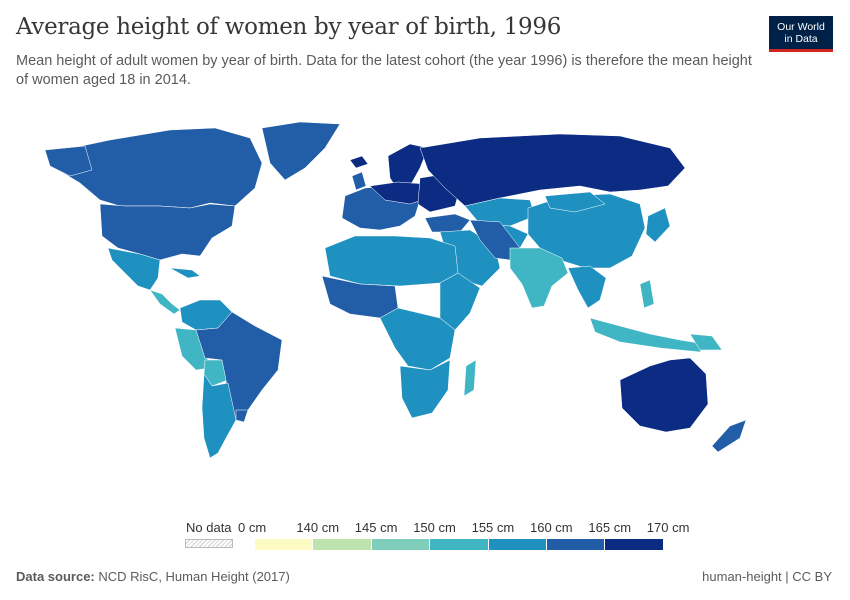 This screenshot has height=600, width=850. Describe the element at coordinates (165, 302) in the screenshot. I see `region-central-america` at that location.